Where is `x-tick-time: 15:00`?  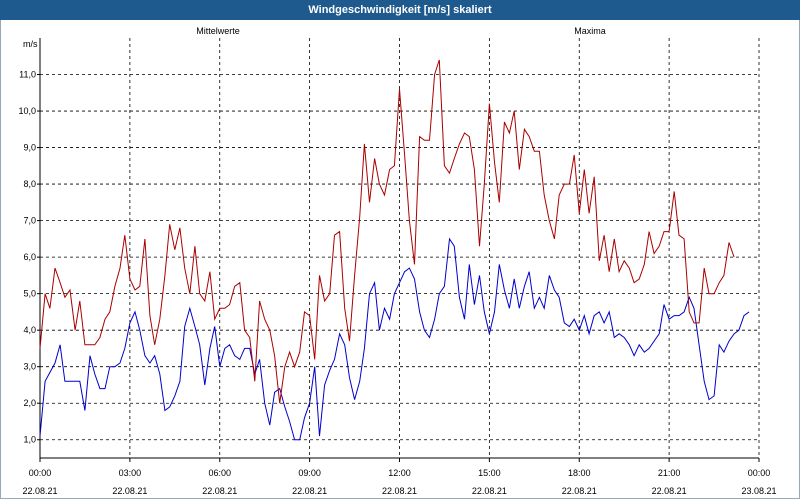
x-tick-time: 15:00 is located at coordinates (489, 473).